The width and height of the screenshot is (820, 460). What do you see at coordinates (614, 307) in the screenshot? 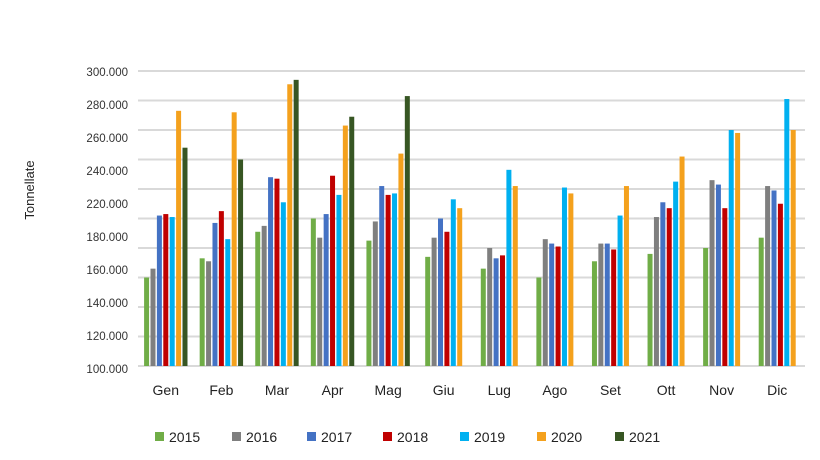
I see `bar-2018-Set` at bounding box center [614, 307].